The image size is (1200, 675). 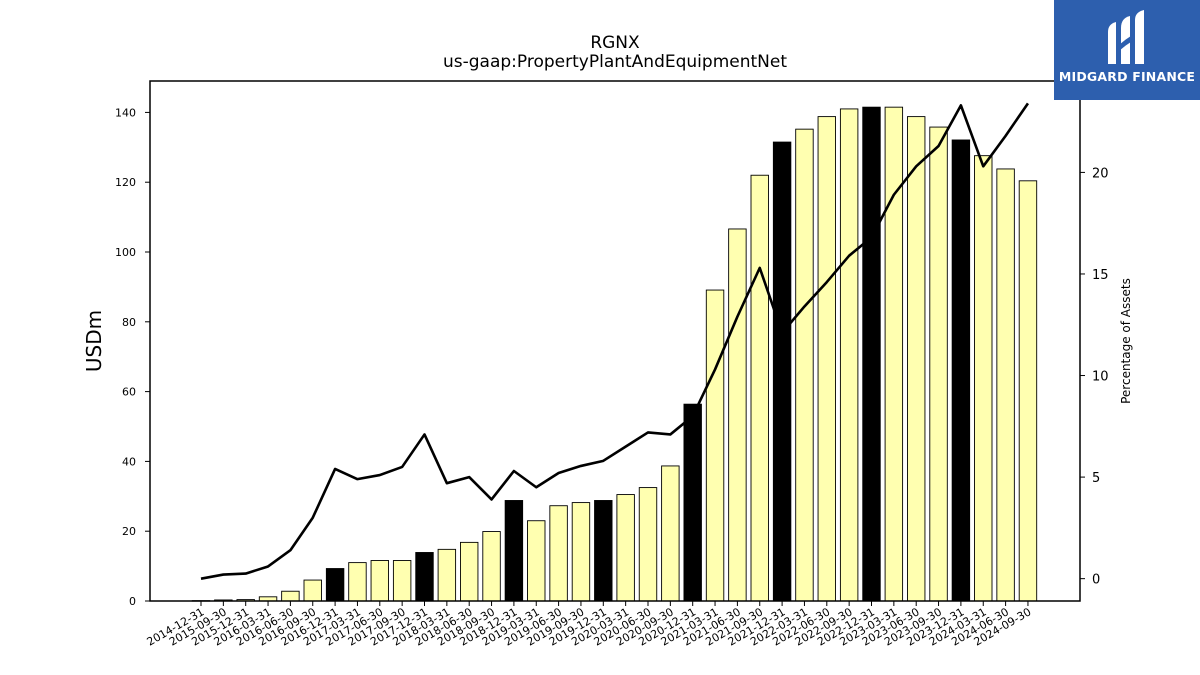 What do you see at coordinates (1096, 580) in the screenshot?
I see `y2-tick-label: 0` at bounding box center [1096, 580].